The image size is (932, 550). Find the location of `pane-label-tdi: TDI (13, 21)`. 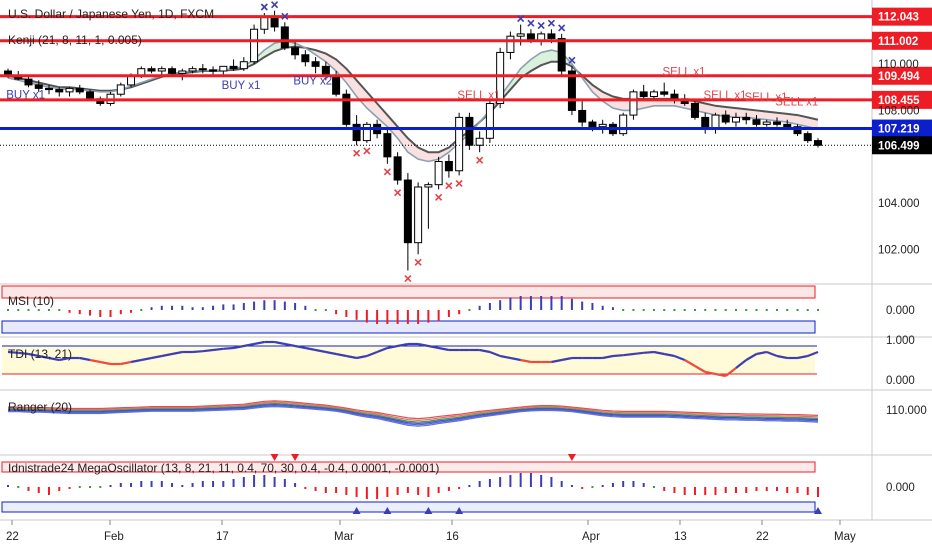

pane-label-tdi: TDI (13, 21) is located at coordinates (40, 354).